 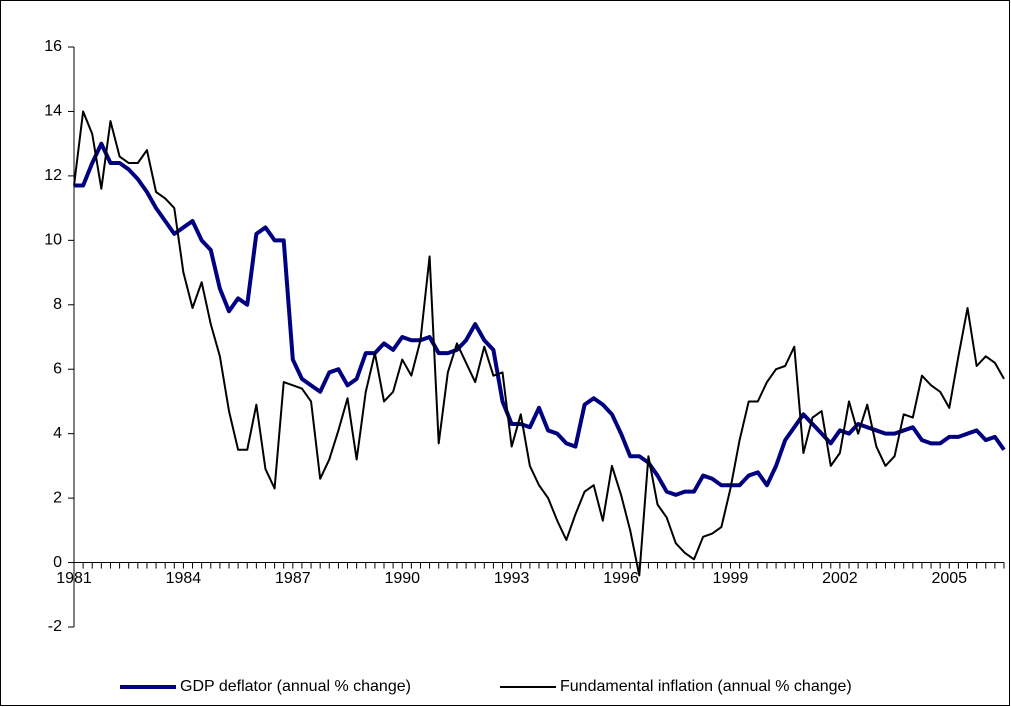 I want to click on x-tick-label: 1987, so click(x=293, y=578).